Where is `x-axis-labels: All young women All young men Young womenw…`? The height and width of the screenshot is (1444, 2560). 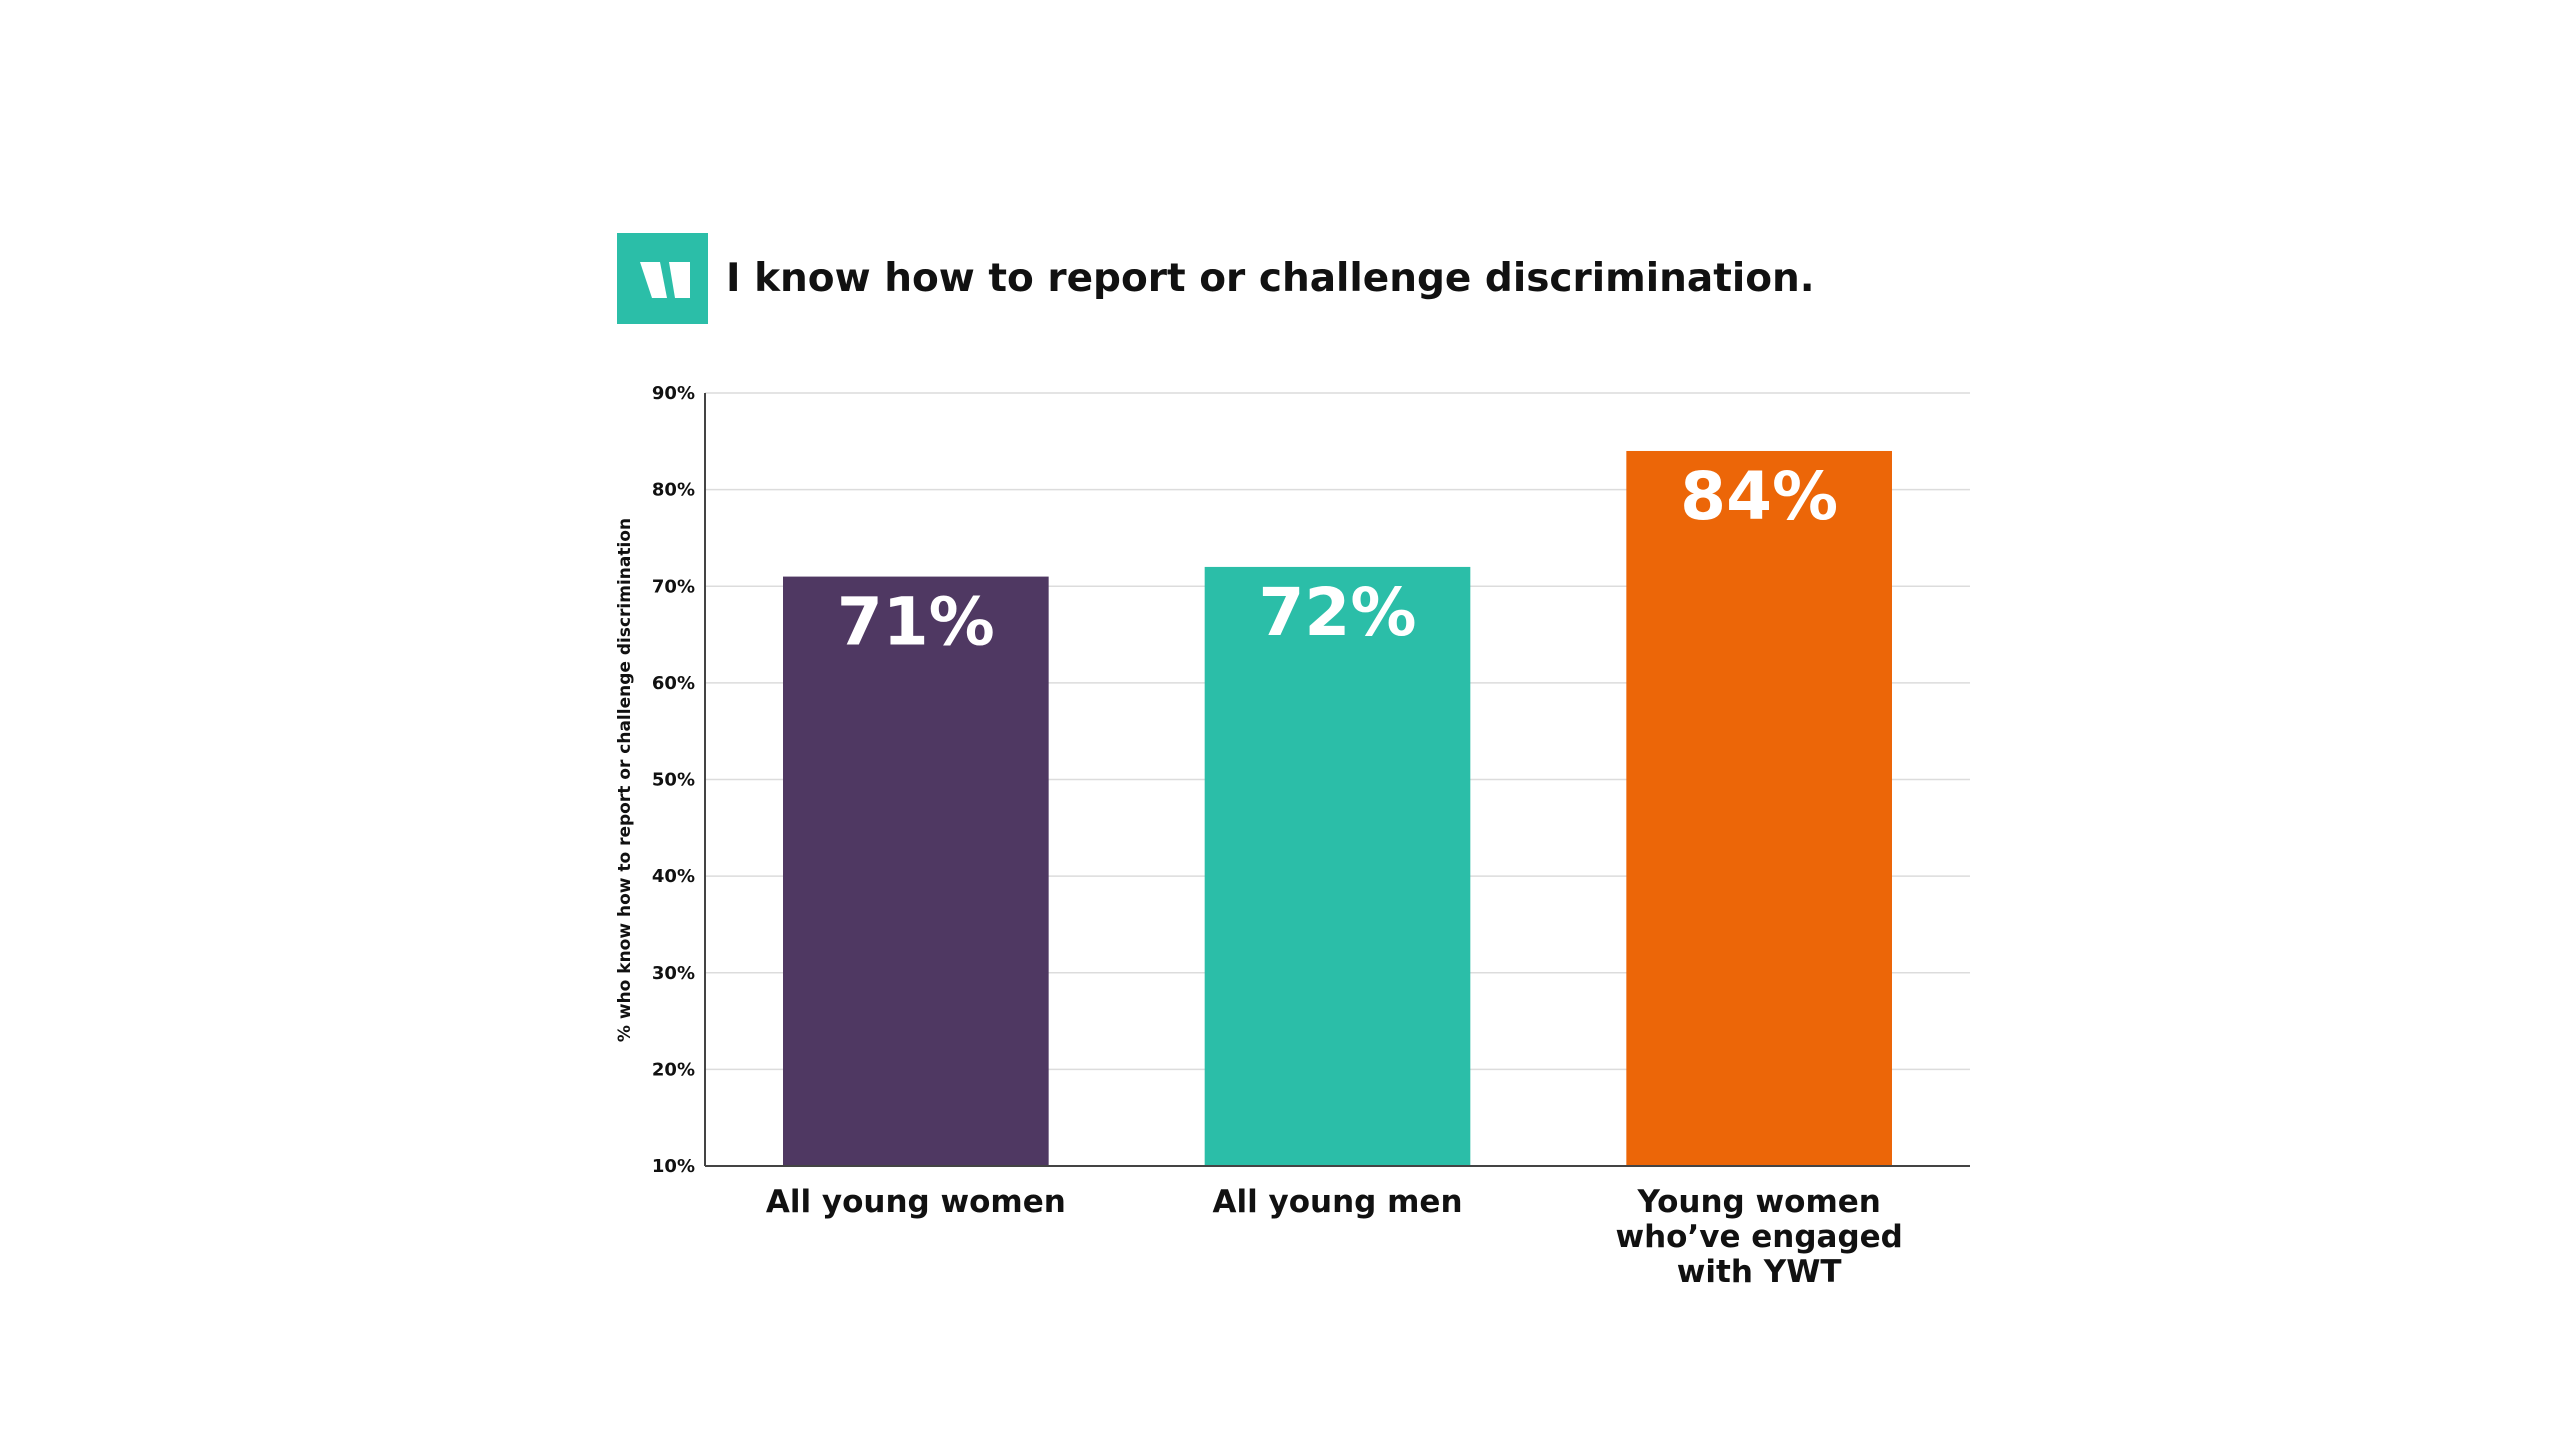
x-axis-labels: All young women All young men Young womenw… is located at coordinates (1334, 1237).